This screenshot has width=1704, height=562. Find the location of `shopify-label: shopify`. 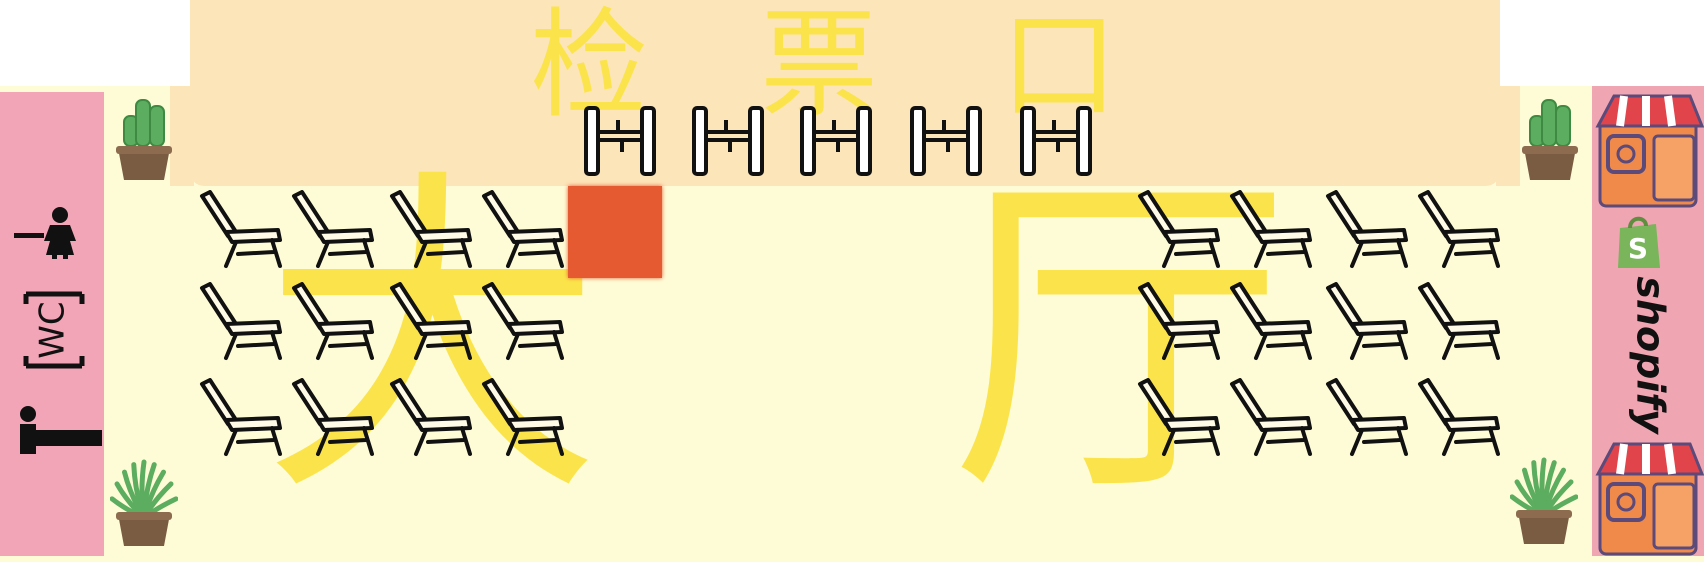

shopify-label: shopify is located at coordinates (1651, 356).